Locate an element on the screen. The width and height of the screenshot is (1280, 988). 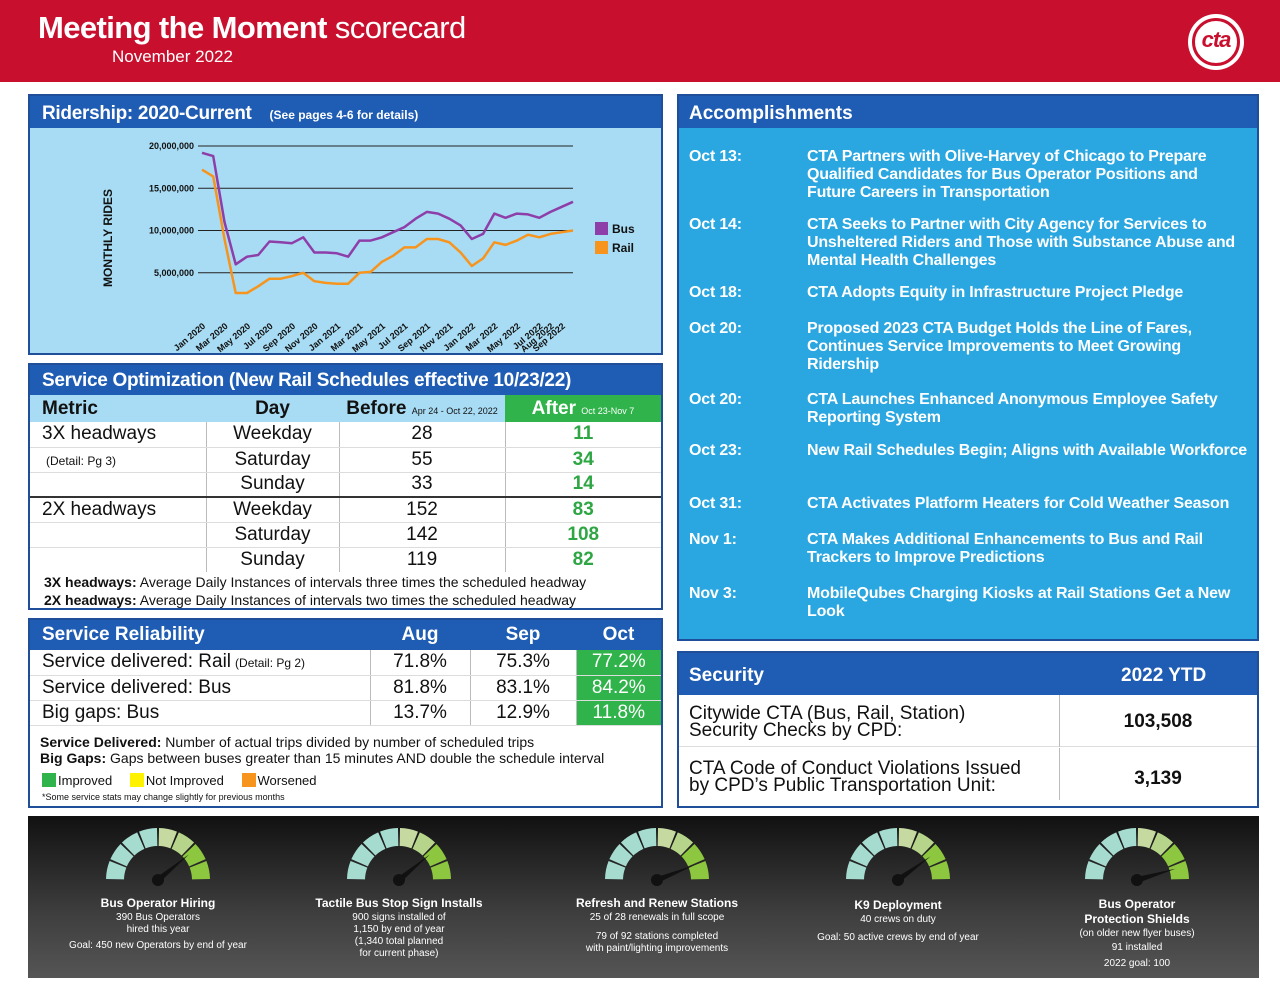
after-cell: 83 is located at coordinates (583, 509).